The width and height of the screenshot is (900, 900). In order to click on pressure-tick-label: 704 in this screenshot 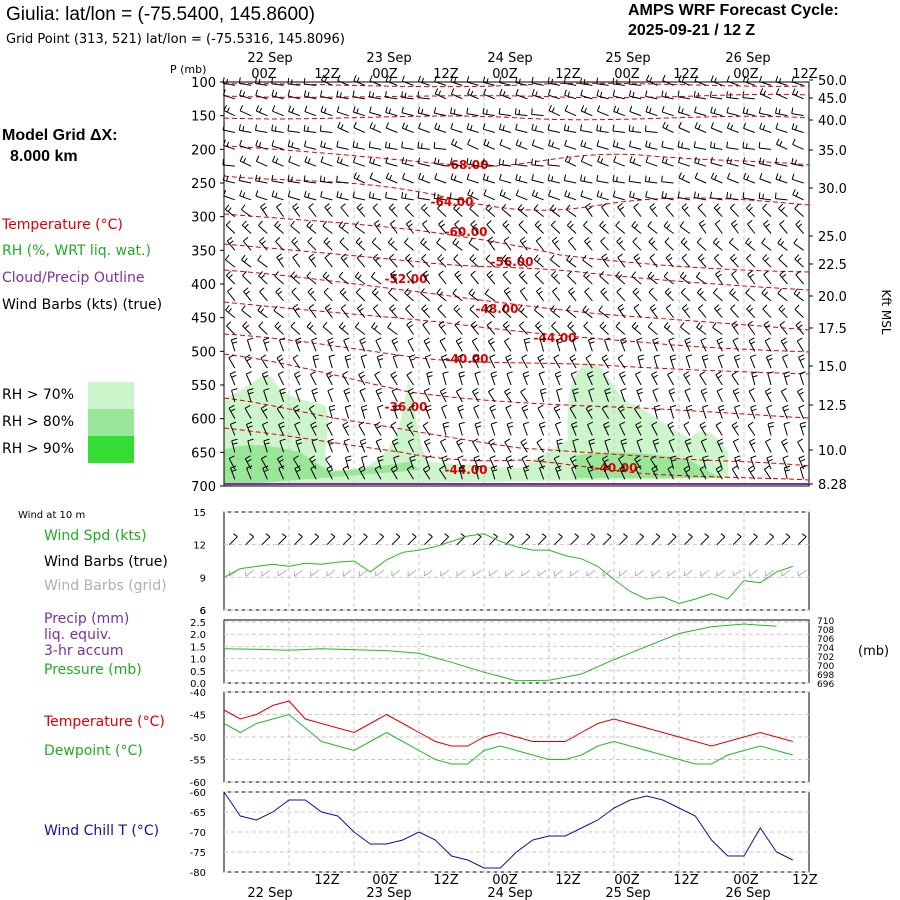, I will do `click(825, 649)`.